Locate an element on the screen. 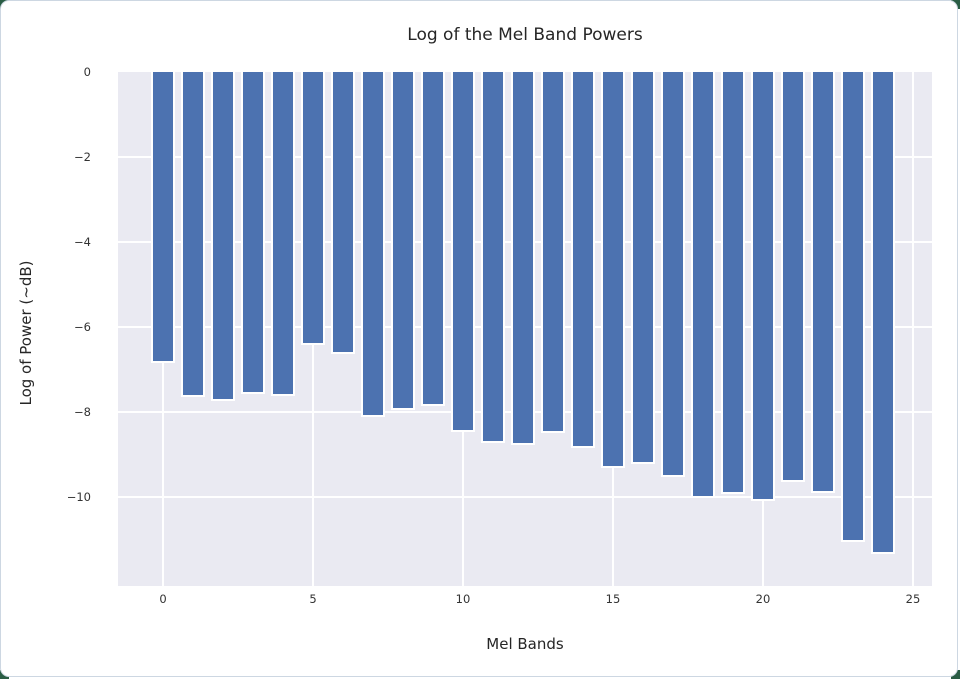  y-tick-label: −2 is located at coordinates (82, 156).